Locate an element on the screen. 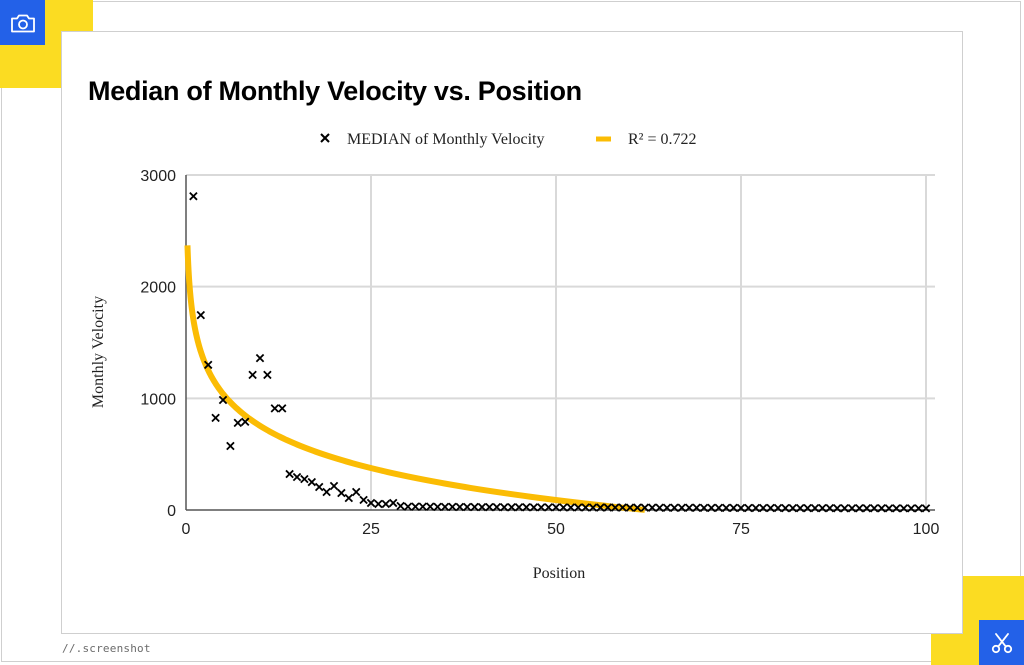  legend-item-median: MEDIAN of Monthly Velocity is located at coordinates (432, 139).